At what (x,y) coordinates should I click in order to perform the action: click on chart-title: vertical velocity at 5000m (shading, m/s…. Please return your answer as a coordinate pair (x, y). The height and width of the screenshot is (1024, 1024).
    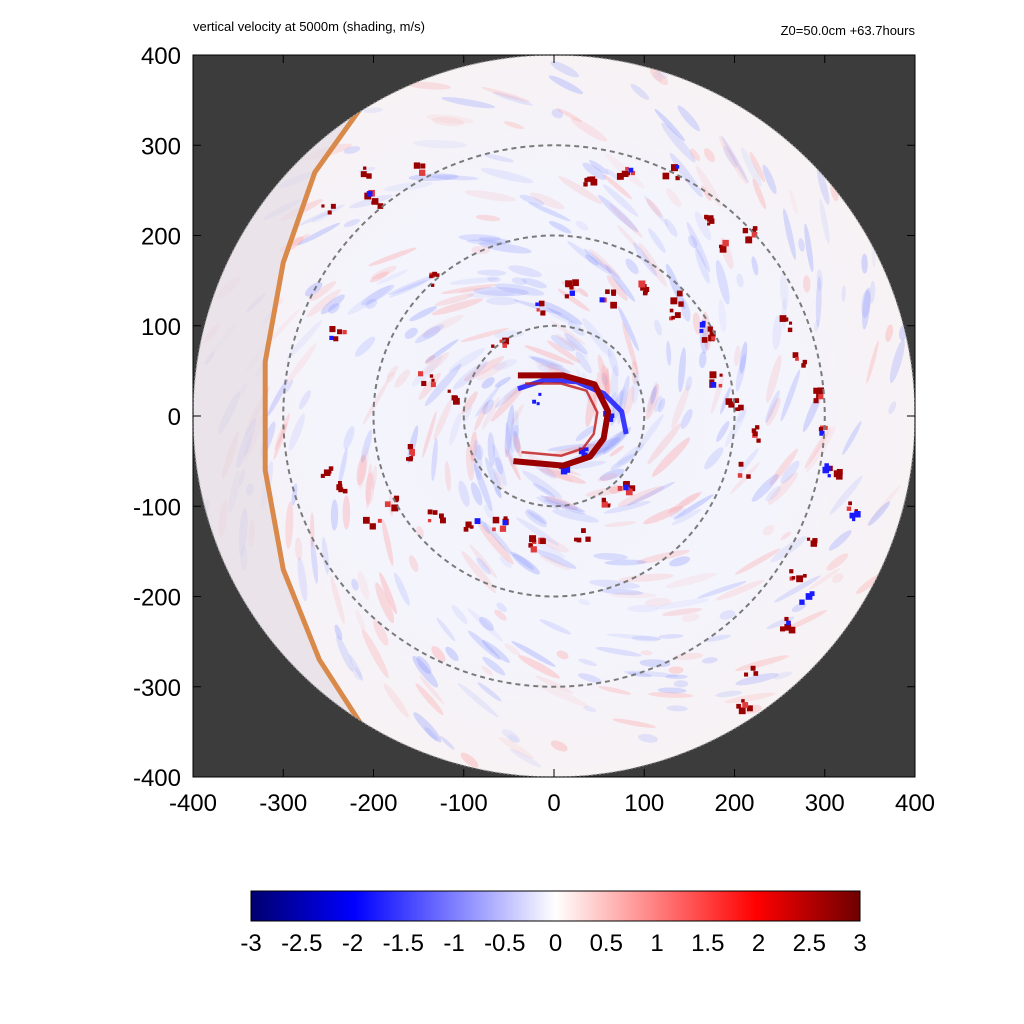
    Looking at the image, I should click on (309, 26).